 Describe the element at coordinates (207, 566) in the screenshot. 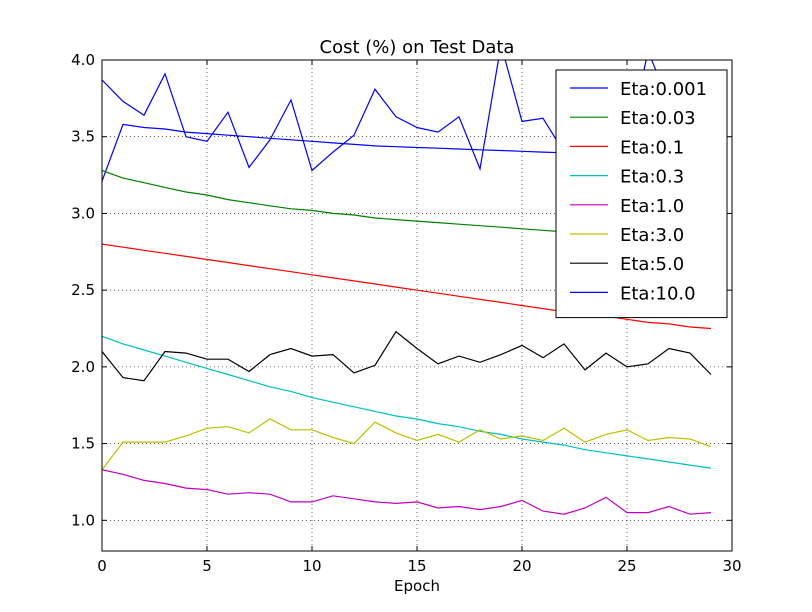

I see `x-tick-label: 5` at that location.